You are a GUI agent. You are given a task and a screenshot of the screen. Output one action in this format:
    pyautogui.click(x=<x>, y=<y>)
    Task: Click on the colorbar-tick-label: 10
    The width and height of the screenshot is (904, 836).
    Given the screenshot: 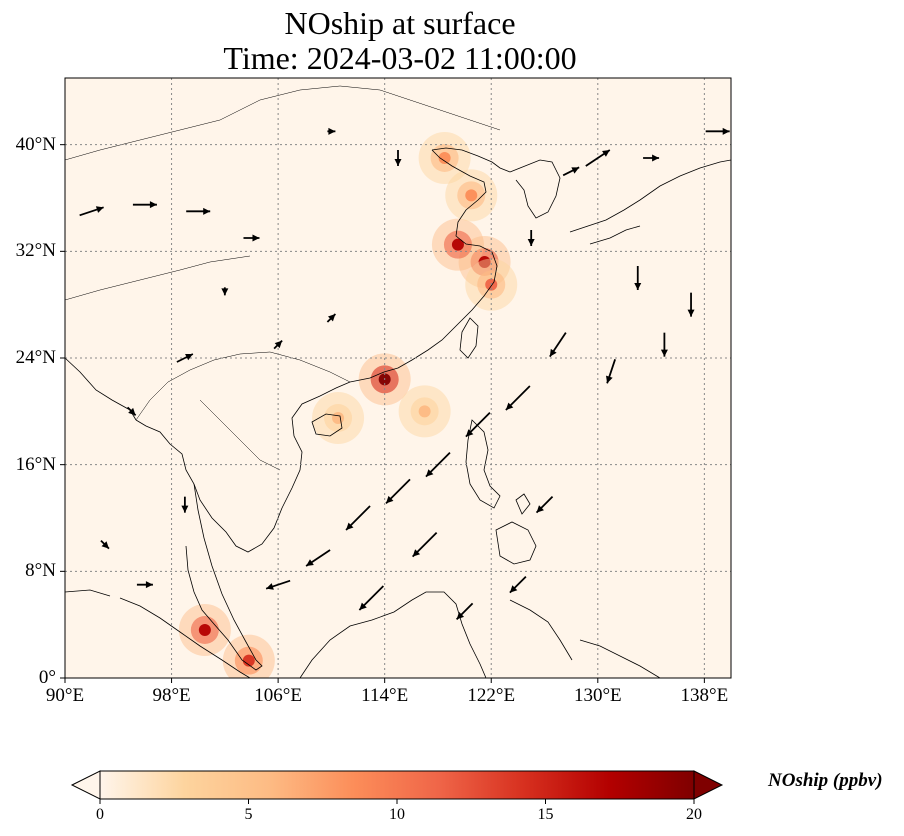 What is the action you would take?
    pyautogui.click(x=397, y=814)
    